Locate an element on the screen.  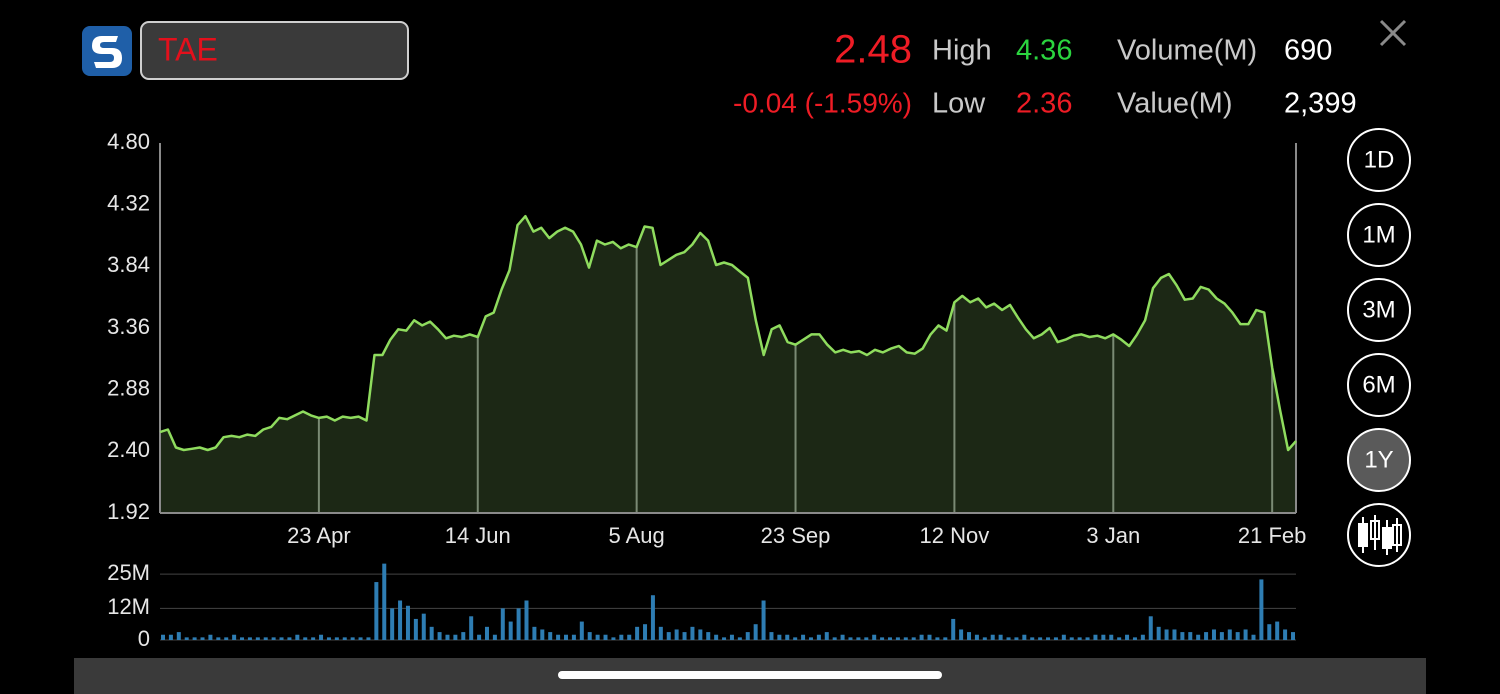
range-button-label: 3M is located at coordinates (1378, 309).